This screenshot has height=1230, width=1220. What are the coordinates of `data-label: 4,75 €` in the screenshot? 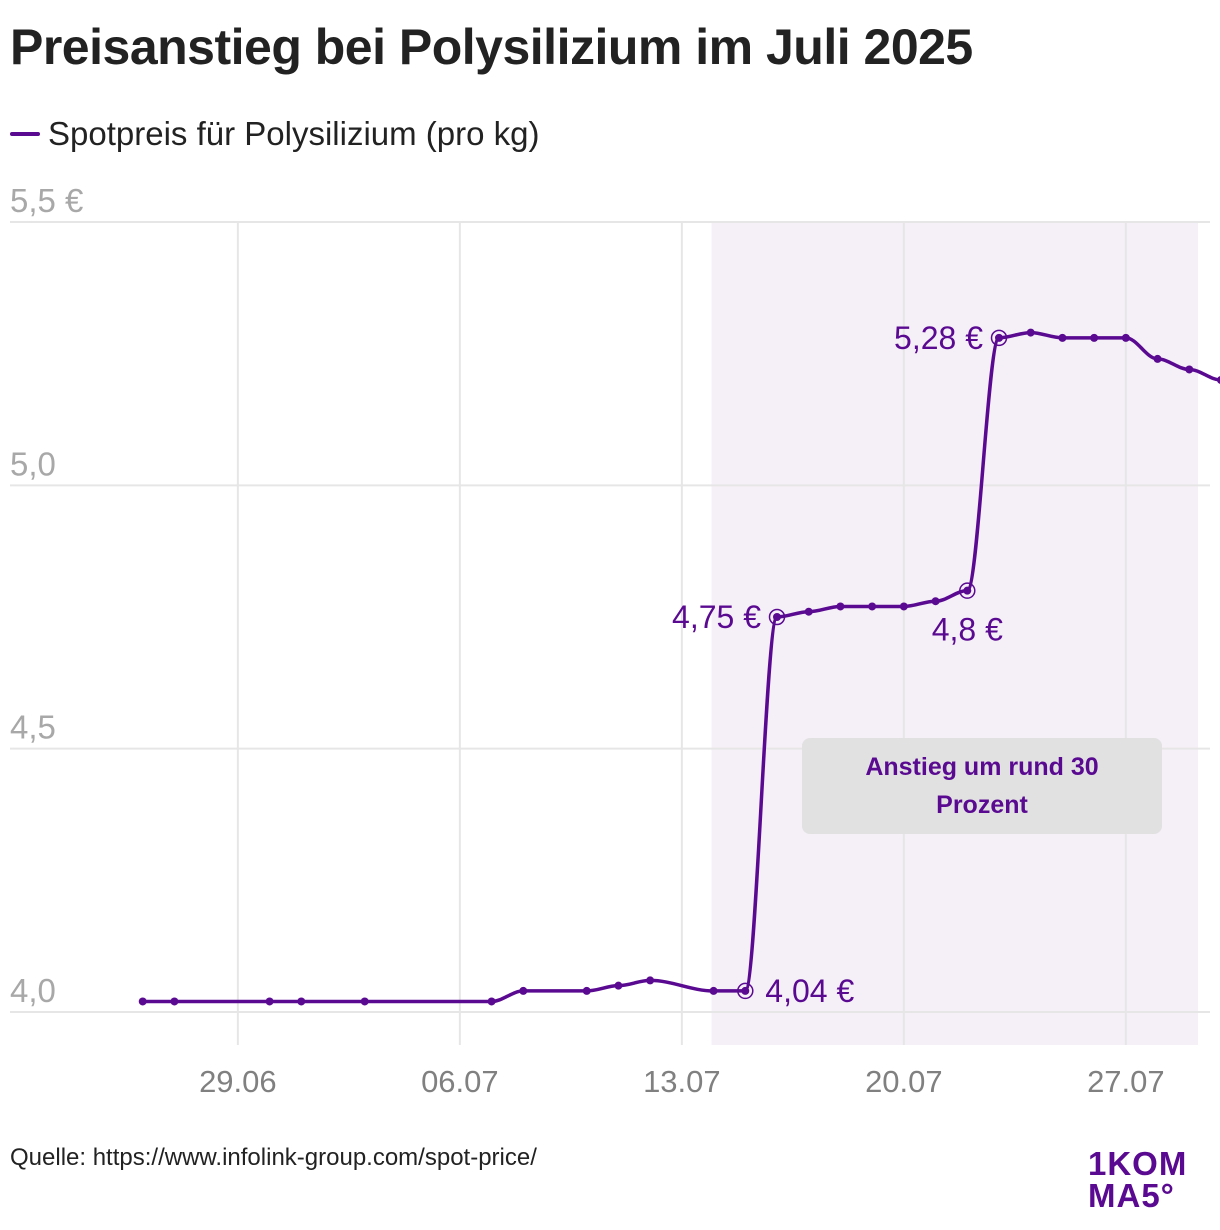 It's located at (716, 617).